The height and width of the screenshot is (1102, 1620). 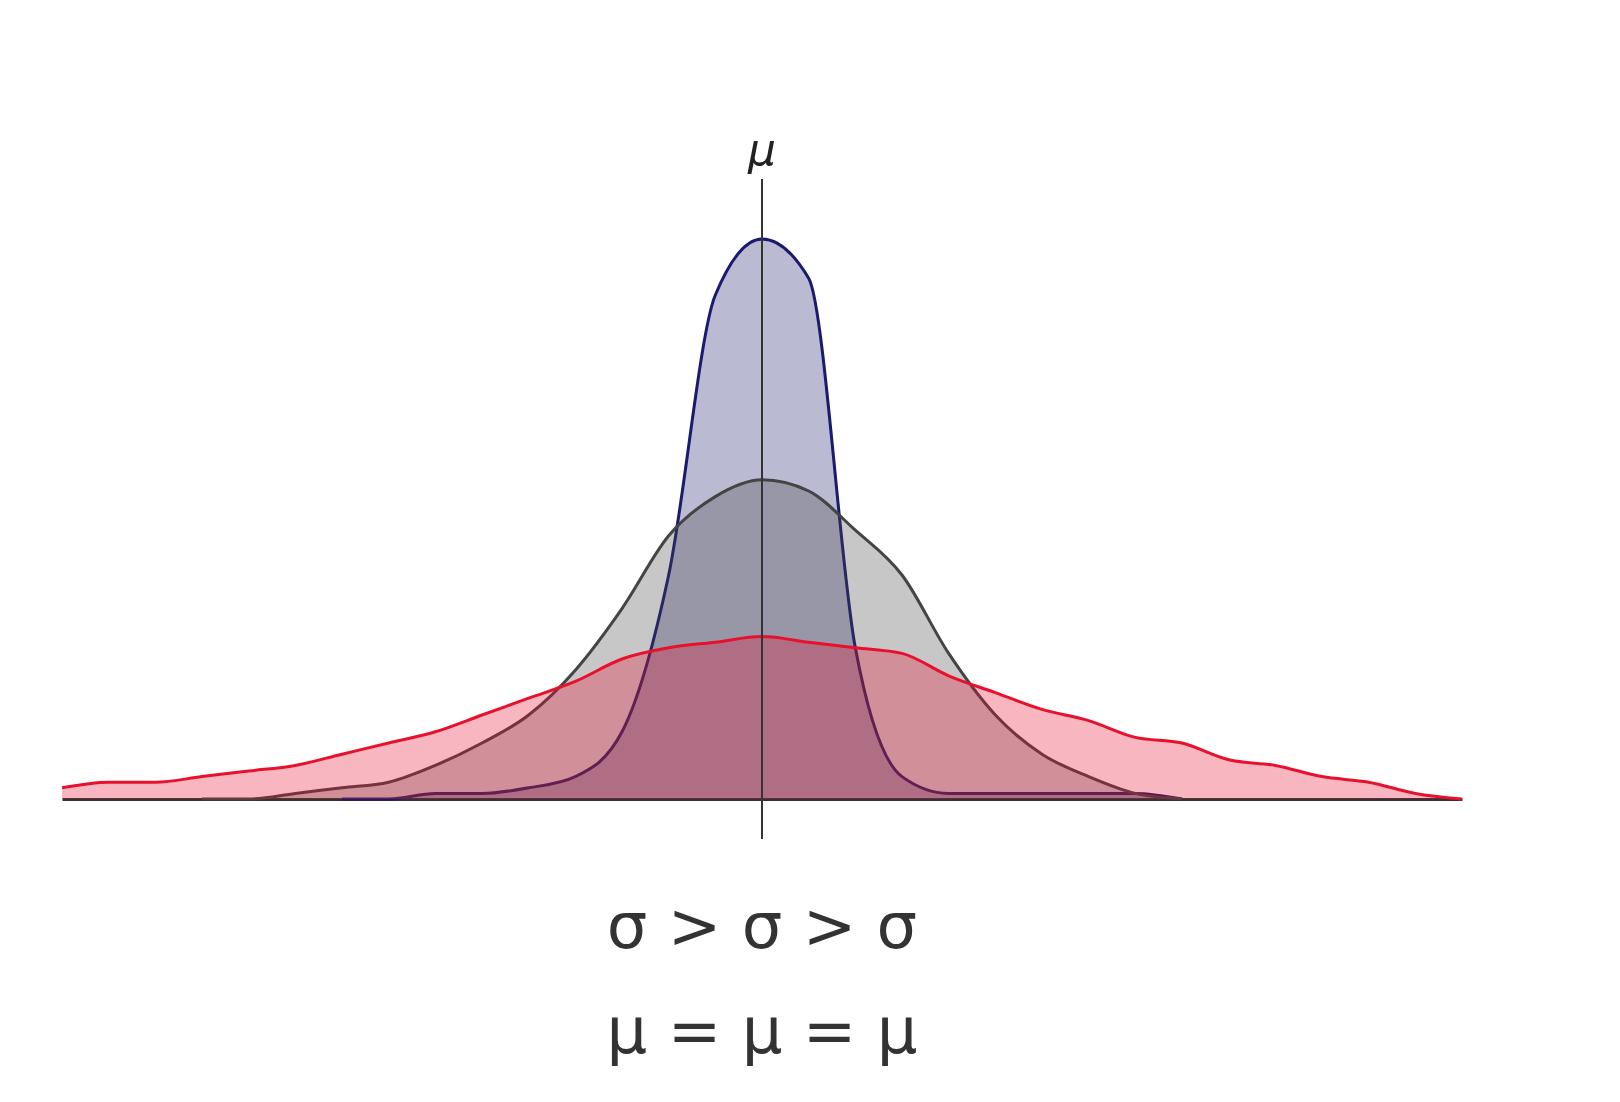 What do you see at coordinates (762, 1031) in the screenshot?
I see `text: μ = μ = μ` at bounding box center [762, 1031].